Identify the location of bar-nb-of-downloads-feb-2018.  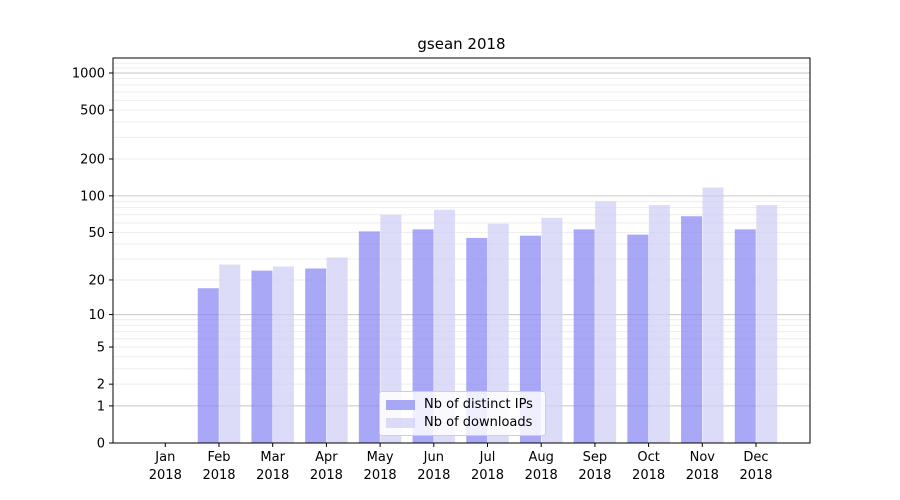
(230, 353).